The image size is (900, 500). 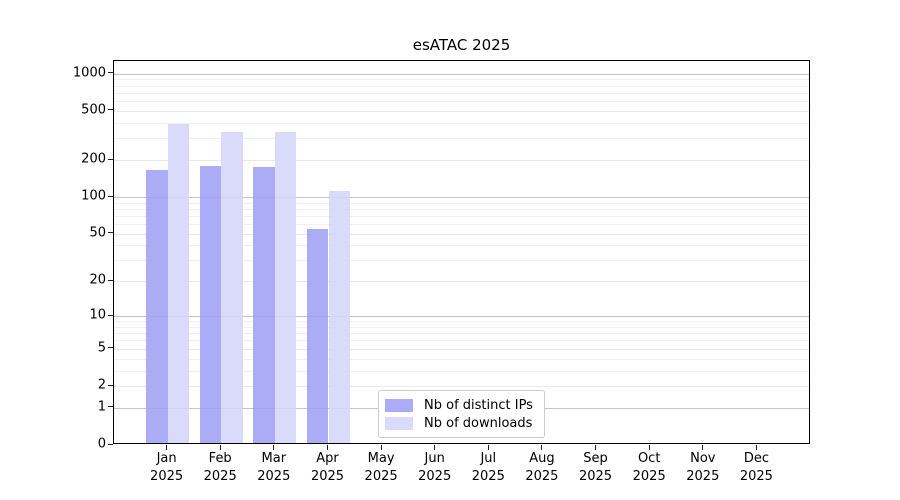 I want to click on x-axis-tick-label: Jul 2025, so click(x=488, y=467).